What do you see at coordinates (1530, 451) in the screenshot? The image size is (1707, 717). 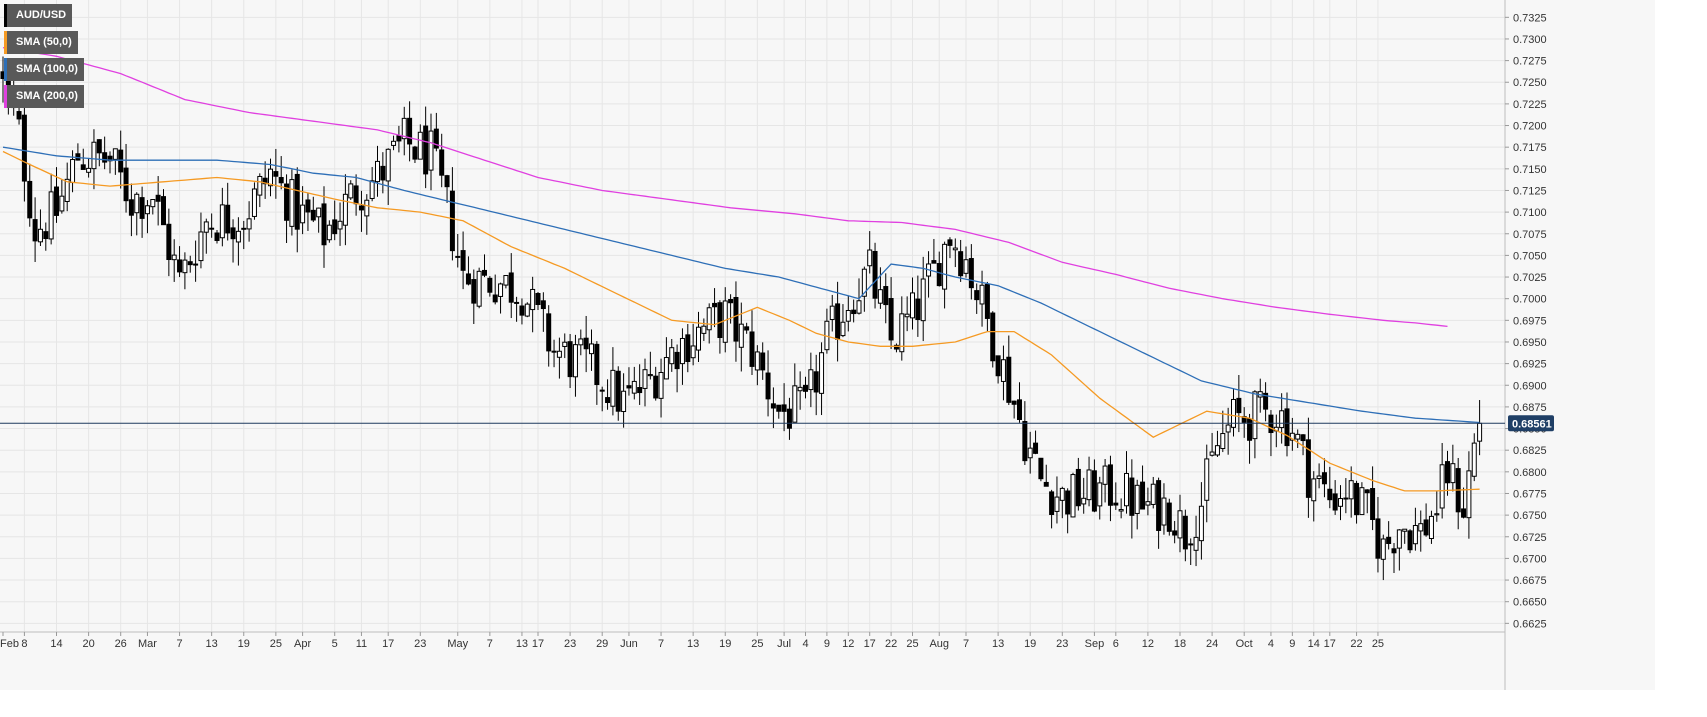 I see `y-tick-label: 0.6825` at bounding box center [1530, 451].